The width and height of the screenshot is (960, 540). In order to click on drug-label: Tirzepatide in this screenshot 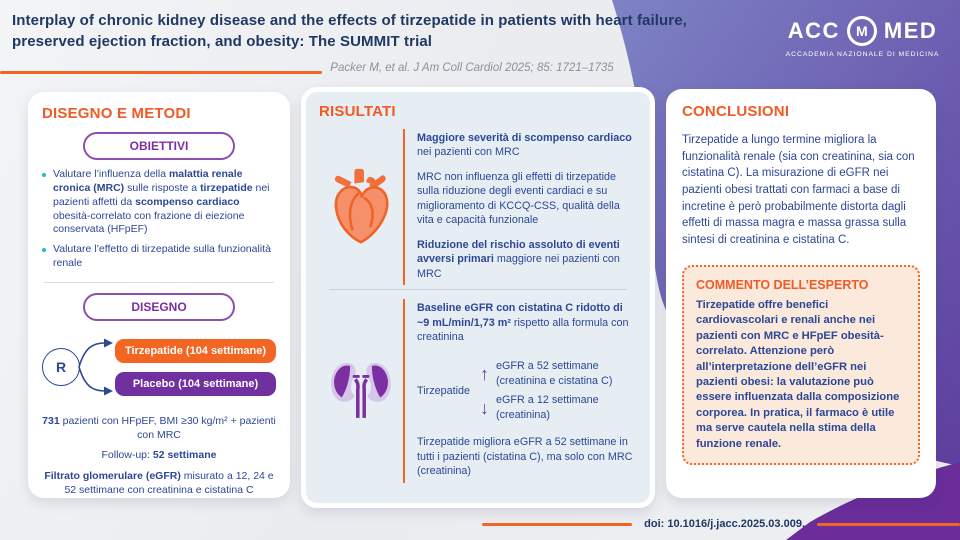, I will do `click(444, 390)`.